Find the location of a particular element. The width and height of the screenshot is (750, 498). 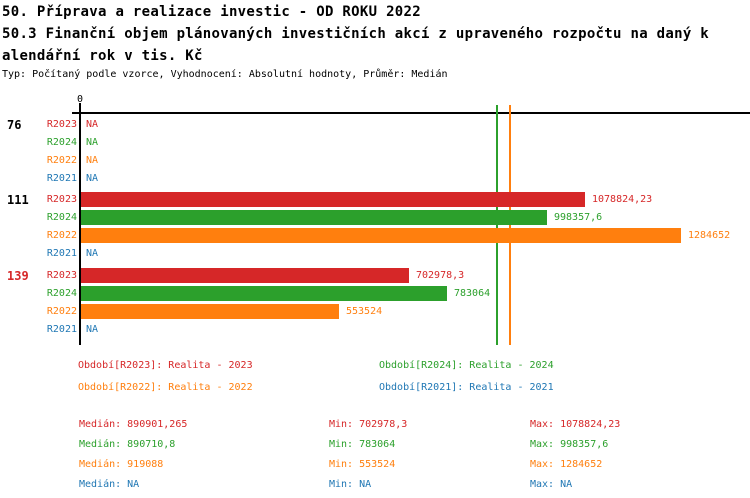

legend-item-r2022: Období[R2022]: Realita - 2022 is located at coordinates (165, 387).